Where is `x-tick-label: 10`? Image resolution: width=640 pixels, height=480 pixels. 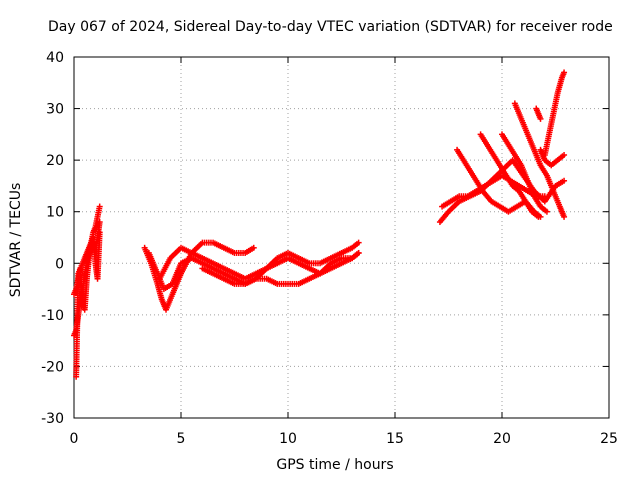
x-tick-label: 10 is located at coordinates (288, 439).